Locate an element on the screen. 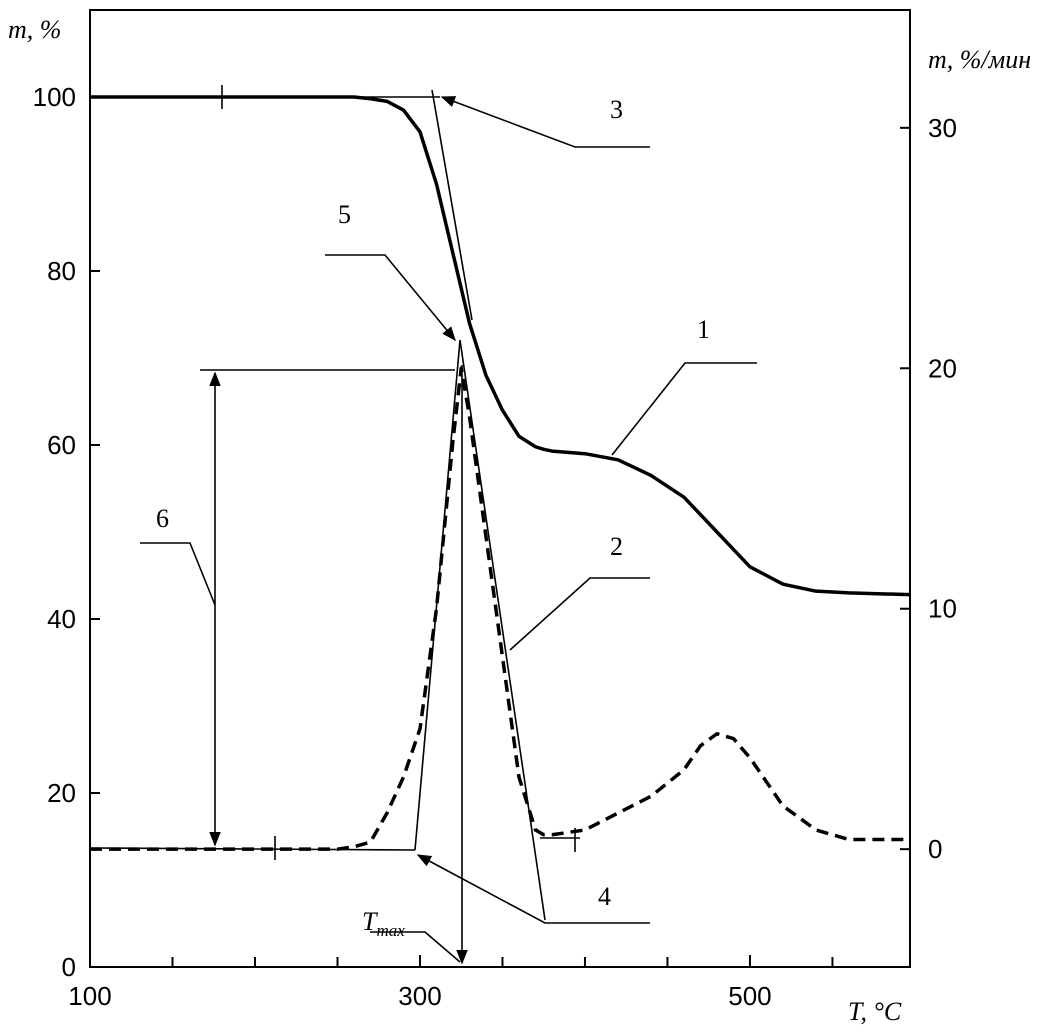  y2-tick-label: 0 is located at coordinates (935, 849).